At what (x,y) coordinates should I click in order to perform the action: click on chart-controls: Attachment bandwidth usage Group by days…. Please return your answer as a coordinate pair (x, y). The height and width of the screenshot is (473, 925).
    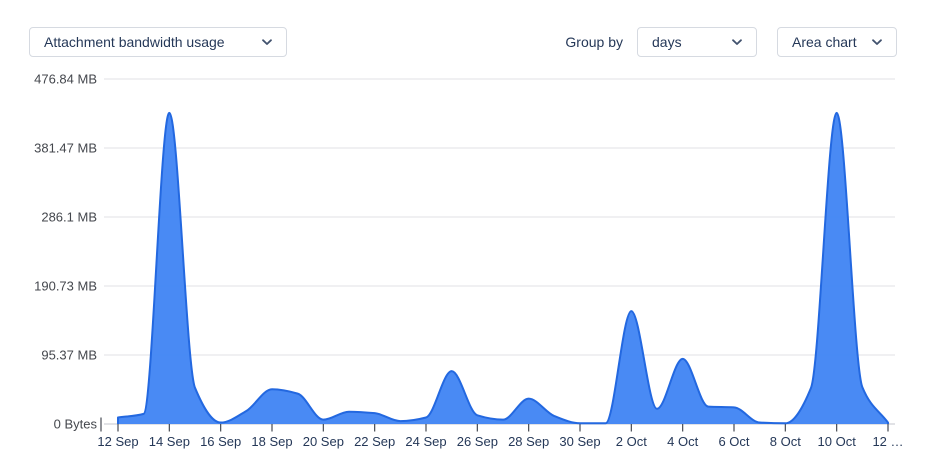
    Looking at the image, I should click on (463, 42).